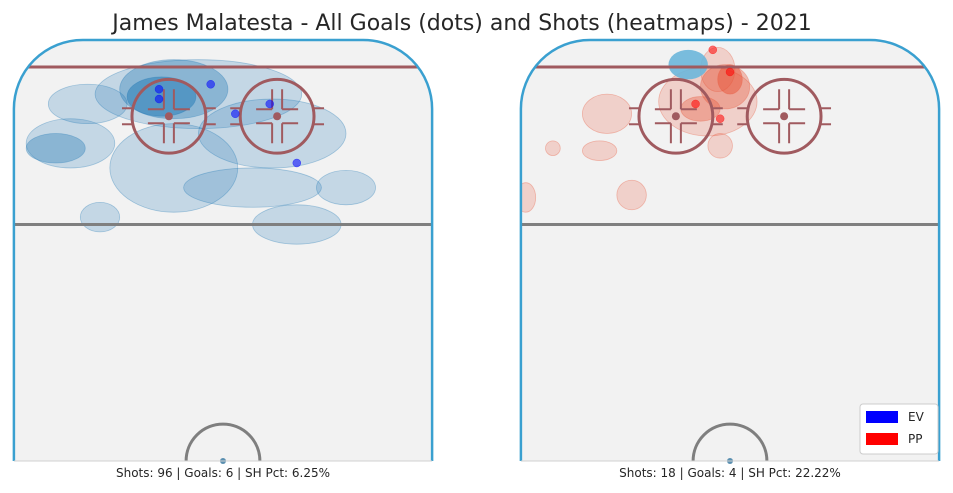  Describe the element at coordinates (228, 124) in the screenshot. I see `ev-goals` at that location.